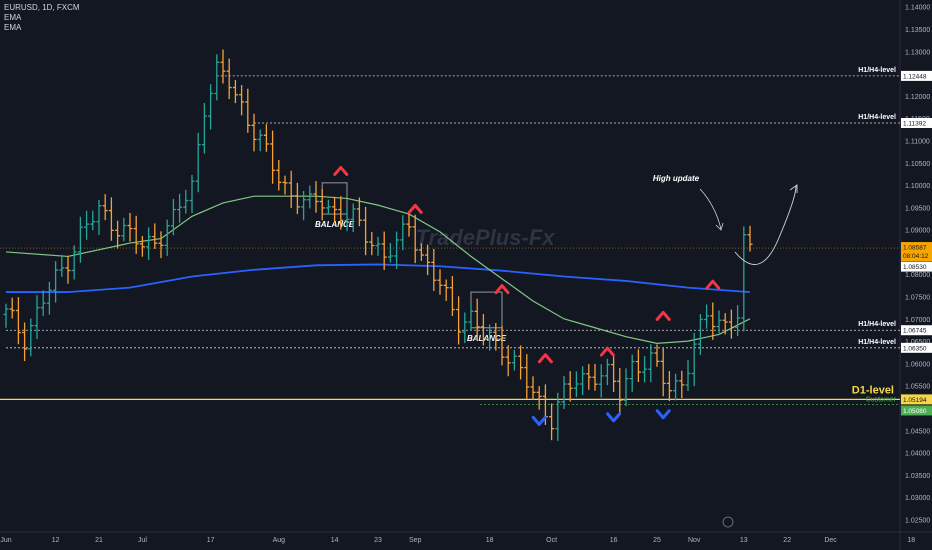  I want to click on time-tick-label: 25, so click(657, 540).